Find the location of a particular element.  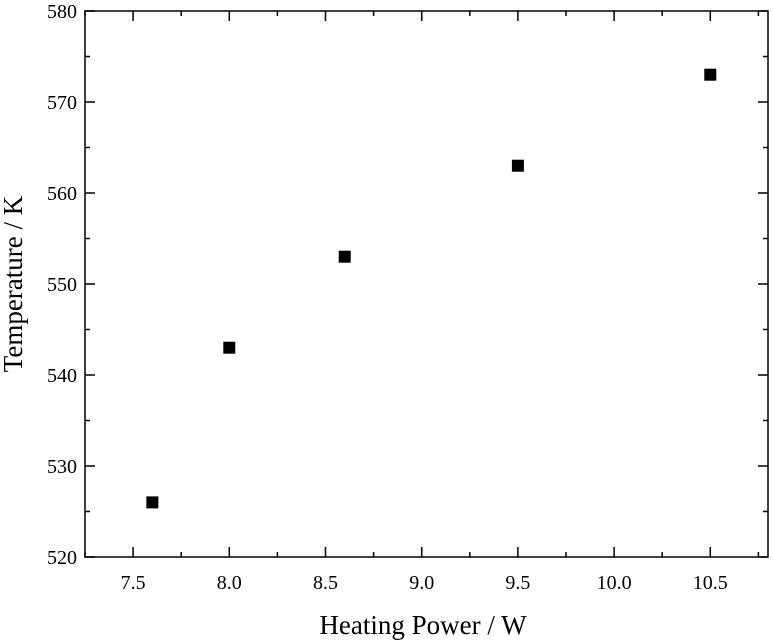

y-axis-label: Temperature / K is located at coordinates (14, 283).